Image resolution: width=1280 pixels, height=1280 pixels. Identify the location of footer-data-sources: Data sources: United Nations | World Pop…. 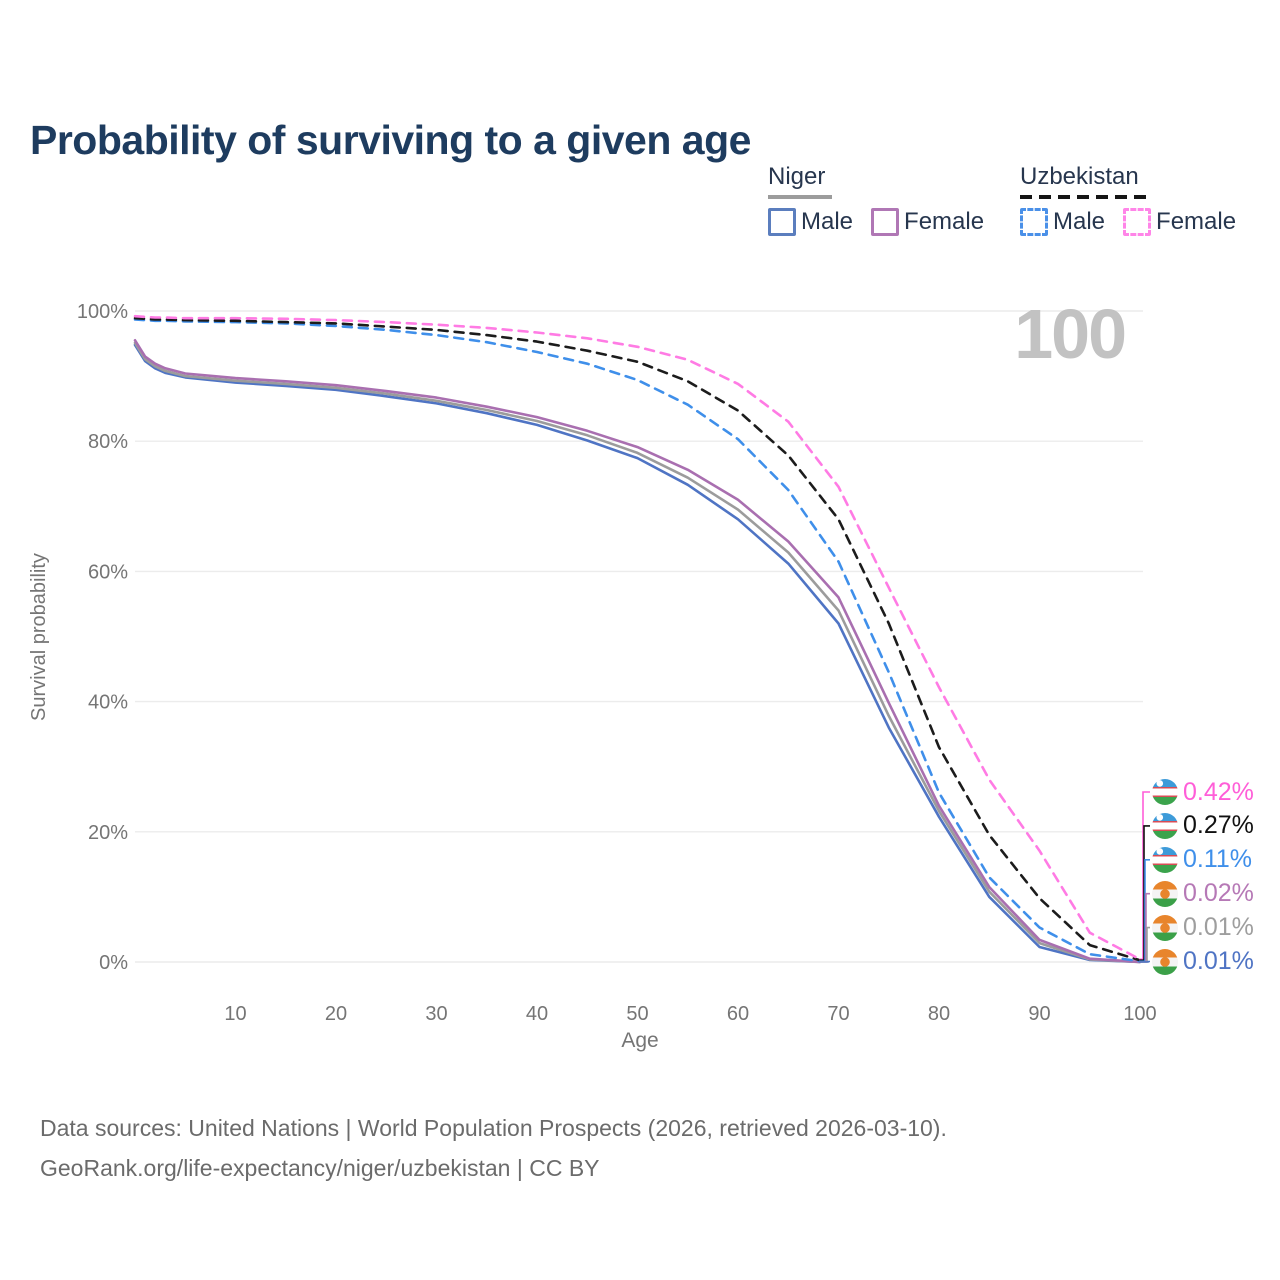
(493, 1128).